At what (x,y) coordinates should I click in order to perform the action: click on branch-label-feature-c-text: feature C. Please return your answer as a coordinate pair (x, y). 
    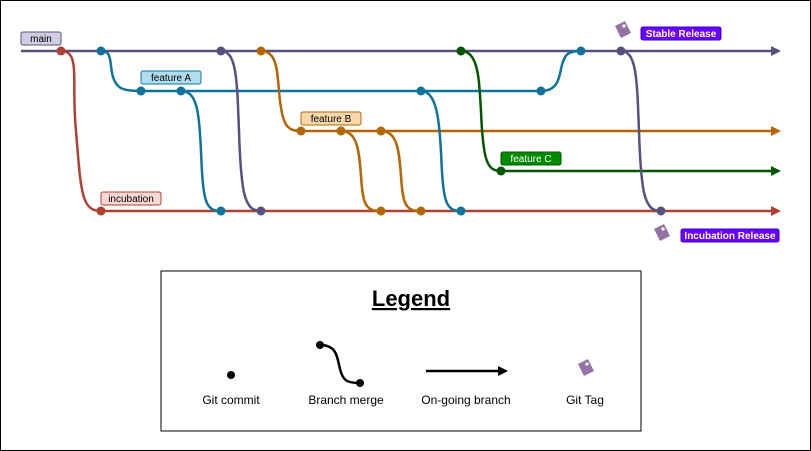
    Looking at the image, I should click on (530, 159).